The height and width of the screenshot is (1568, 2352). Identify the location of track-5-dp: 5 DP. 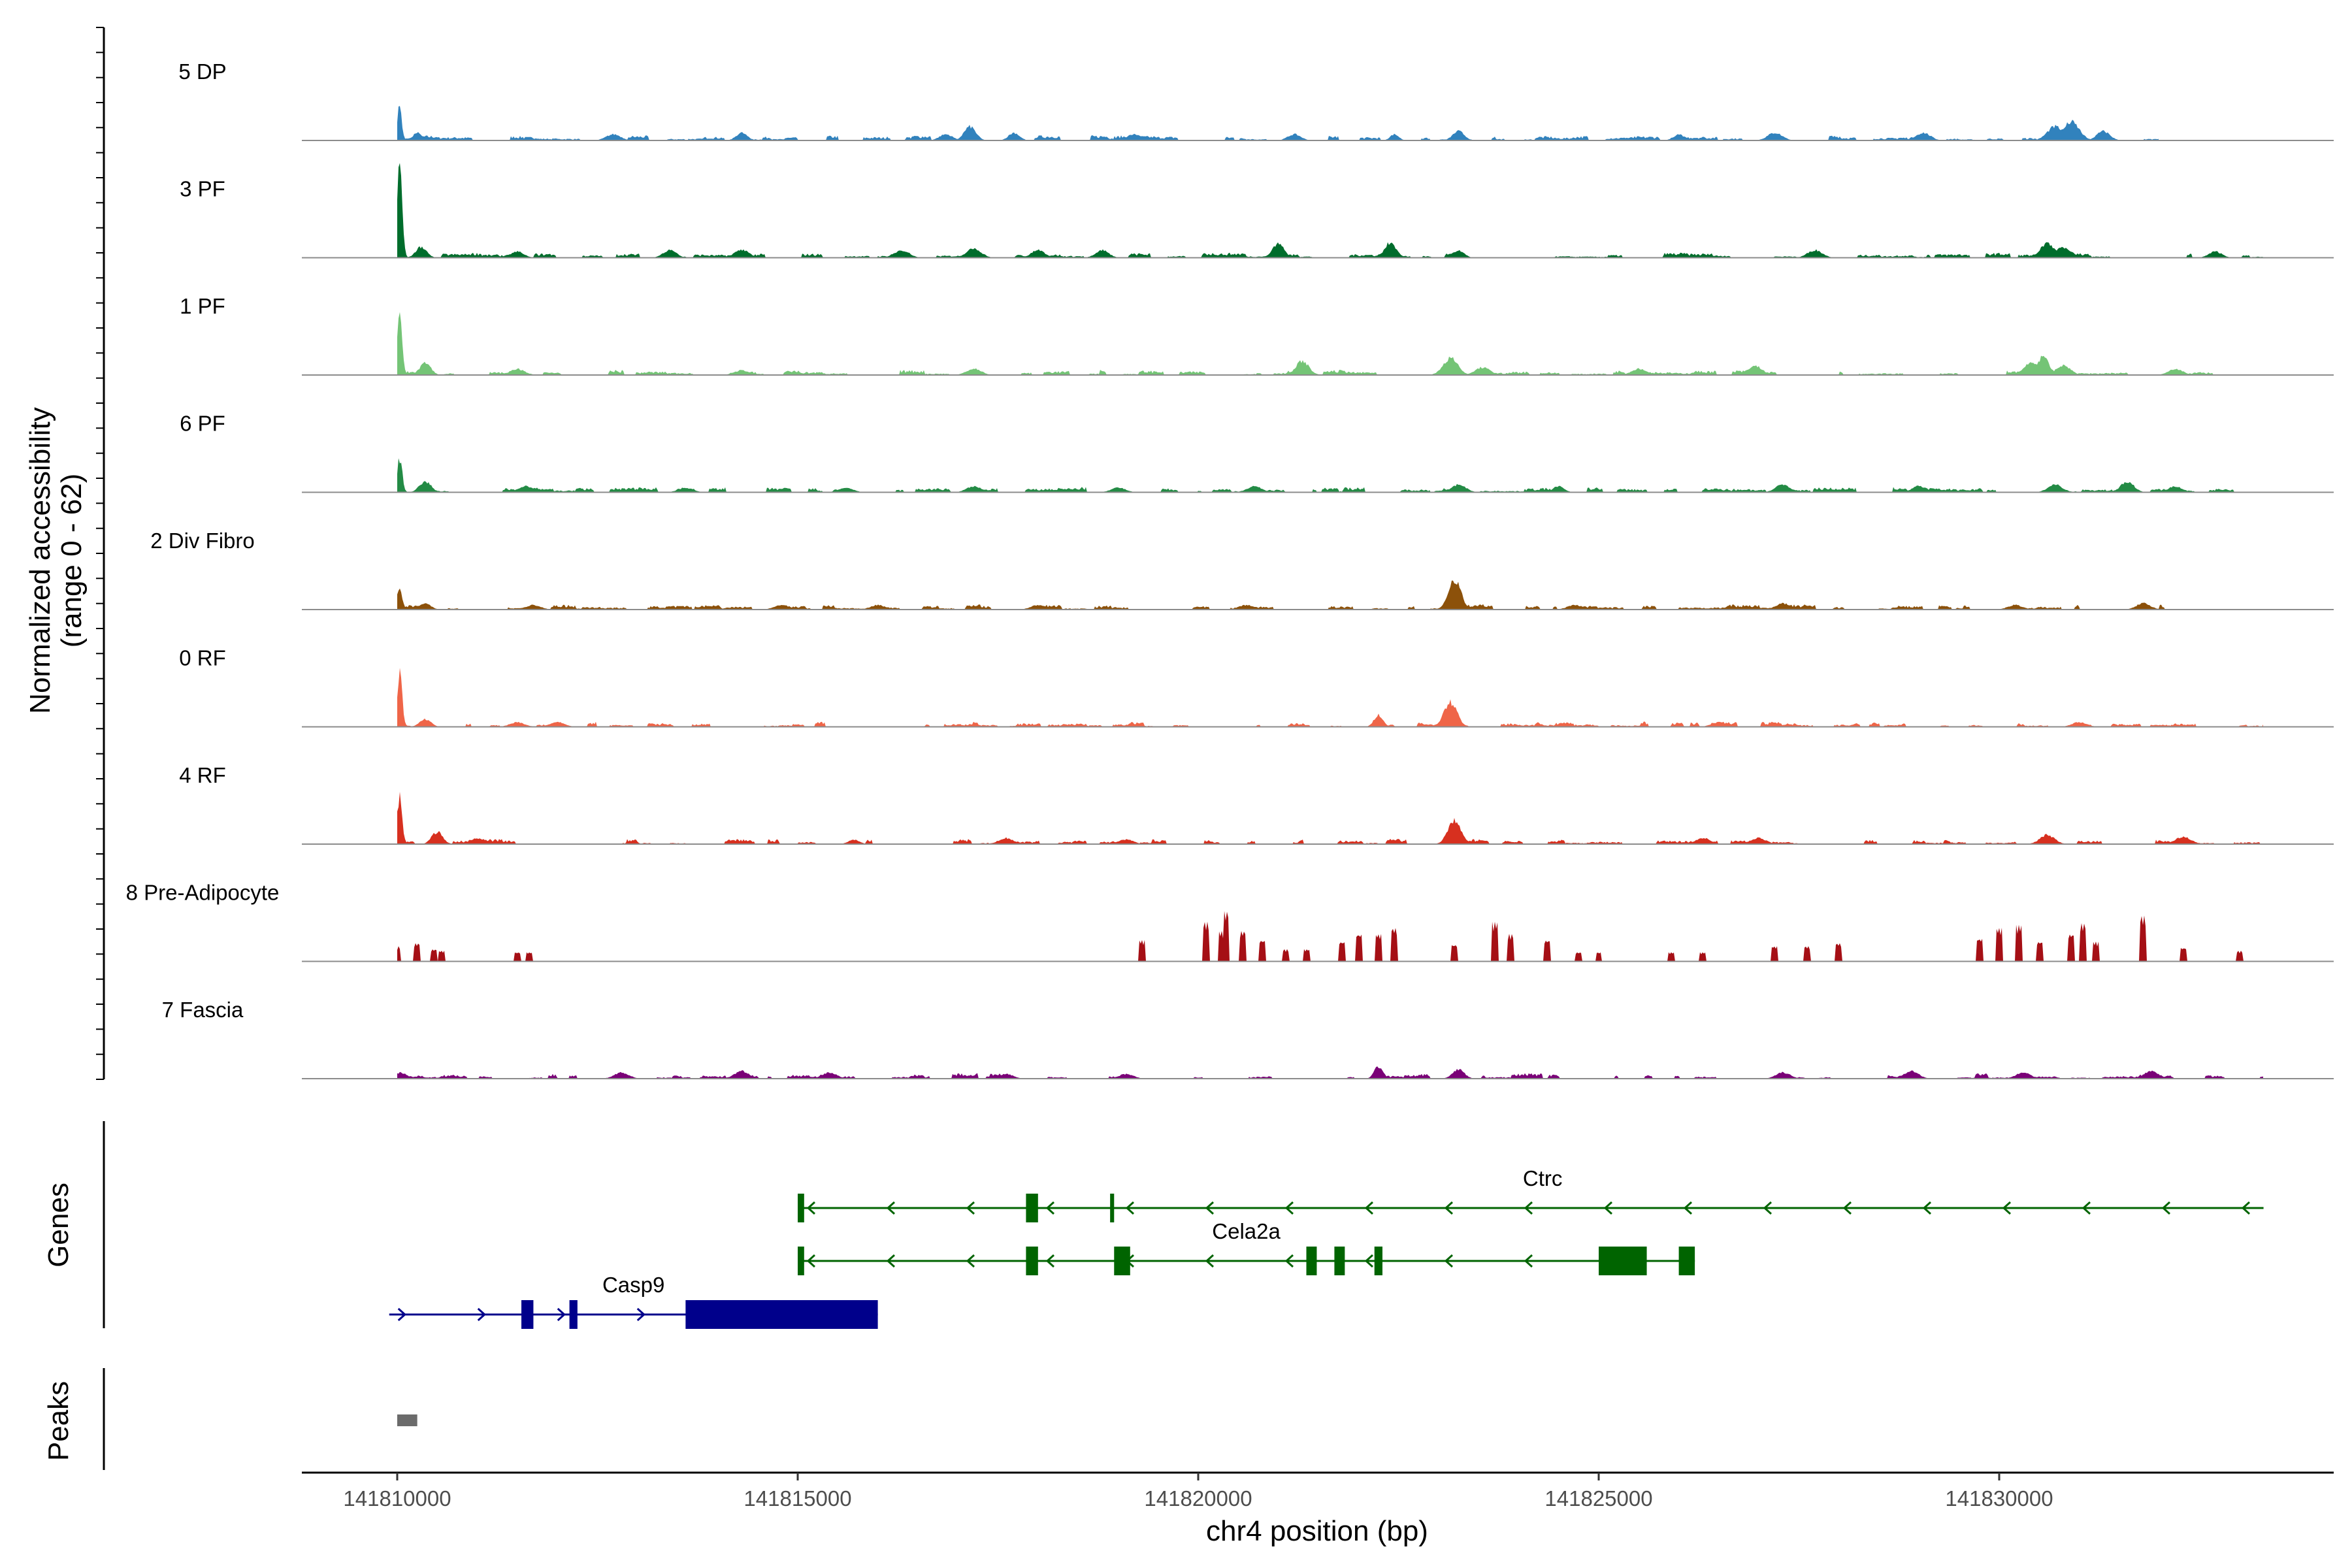
(1256, 100).